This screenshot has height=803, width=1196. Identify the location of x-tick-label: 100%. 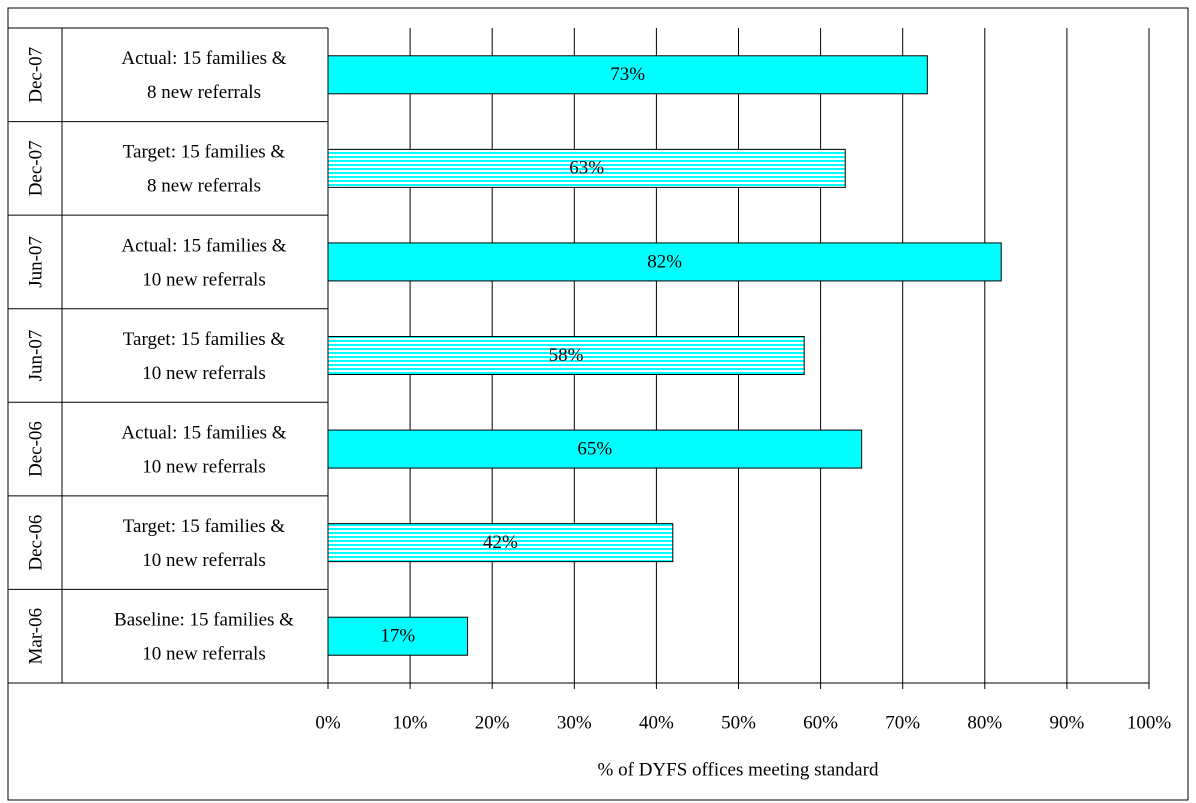
(1149, 722).